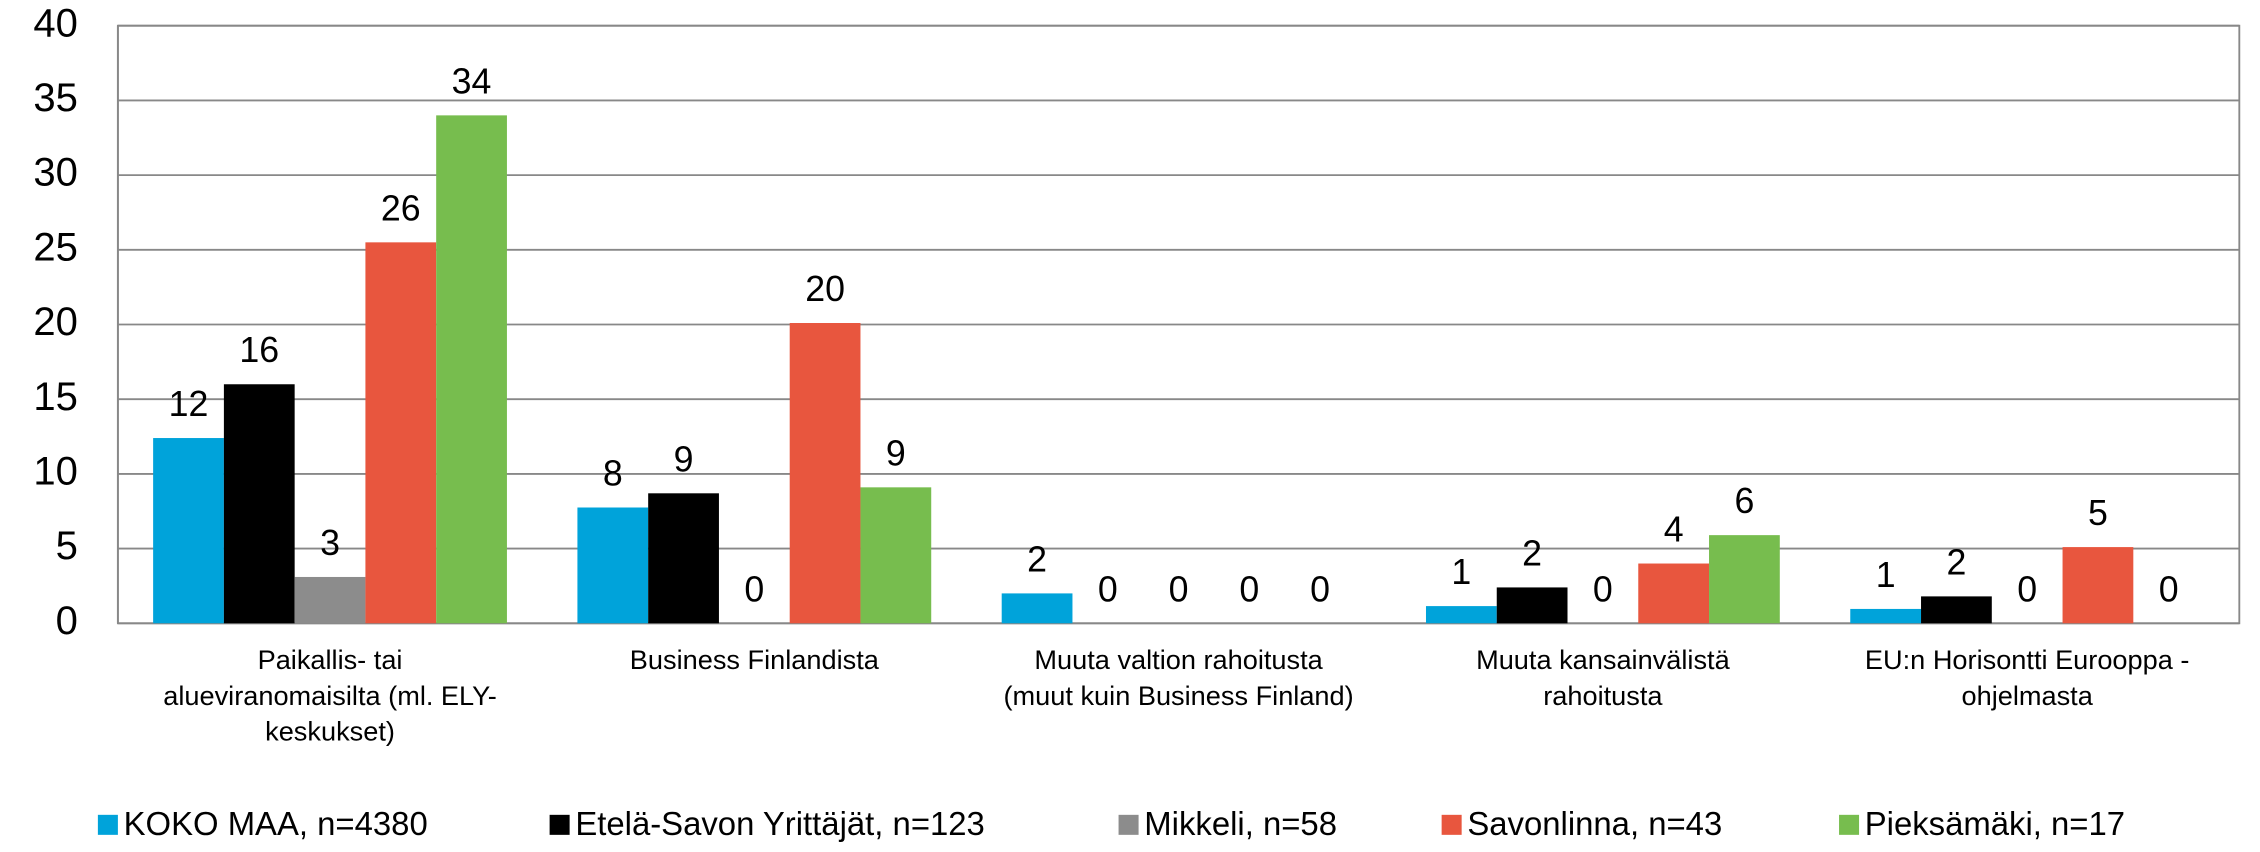 The image size is (2260, 852). What do you see at coordinates (189, 404) in the screenshot?
I see `data-label: 12` at bounding box center [189, 404].